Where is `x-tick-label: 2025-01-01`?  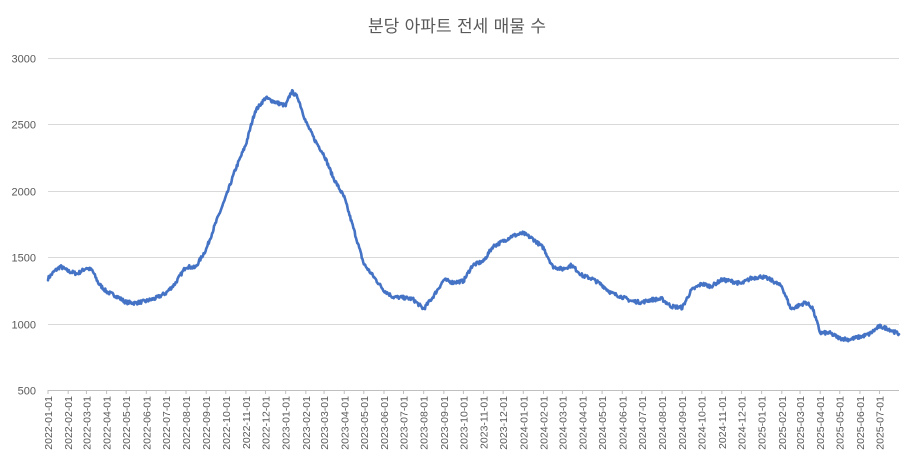 x-tick-label: 2025-01-01 is located at coordinates (763, 423).